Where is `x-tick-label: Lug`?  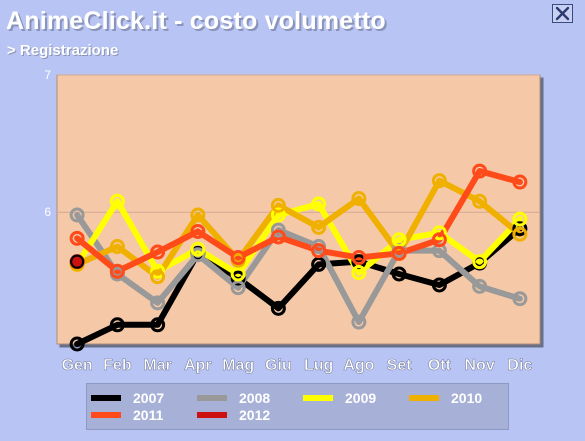
x-tick-label: Lug is located at coordinates (318, 365).